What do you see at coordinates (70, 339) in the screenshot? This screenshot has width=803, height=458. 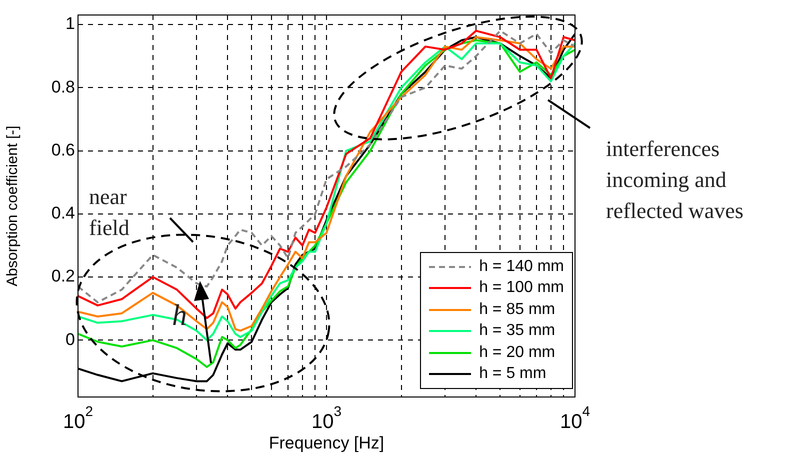 I see `y-tick-label: 0` at bounding box center [70, 339].